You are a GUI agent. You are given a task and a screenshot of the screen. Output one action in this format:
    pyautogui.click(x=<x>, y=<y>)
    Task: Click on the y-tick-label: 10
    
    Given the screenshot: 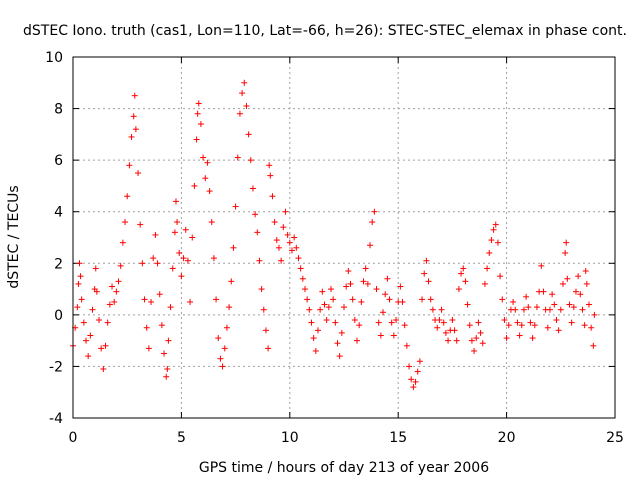 What is the action you would take?
    pyautogui.click(x=54, y=58)
    